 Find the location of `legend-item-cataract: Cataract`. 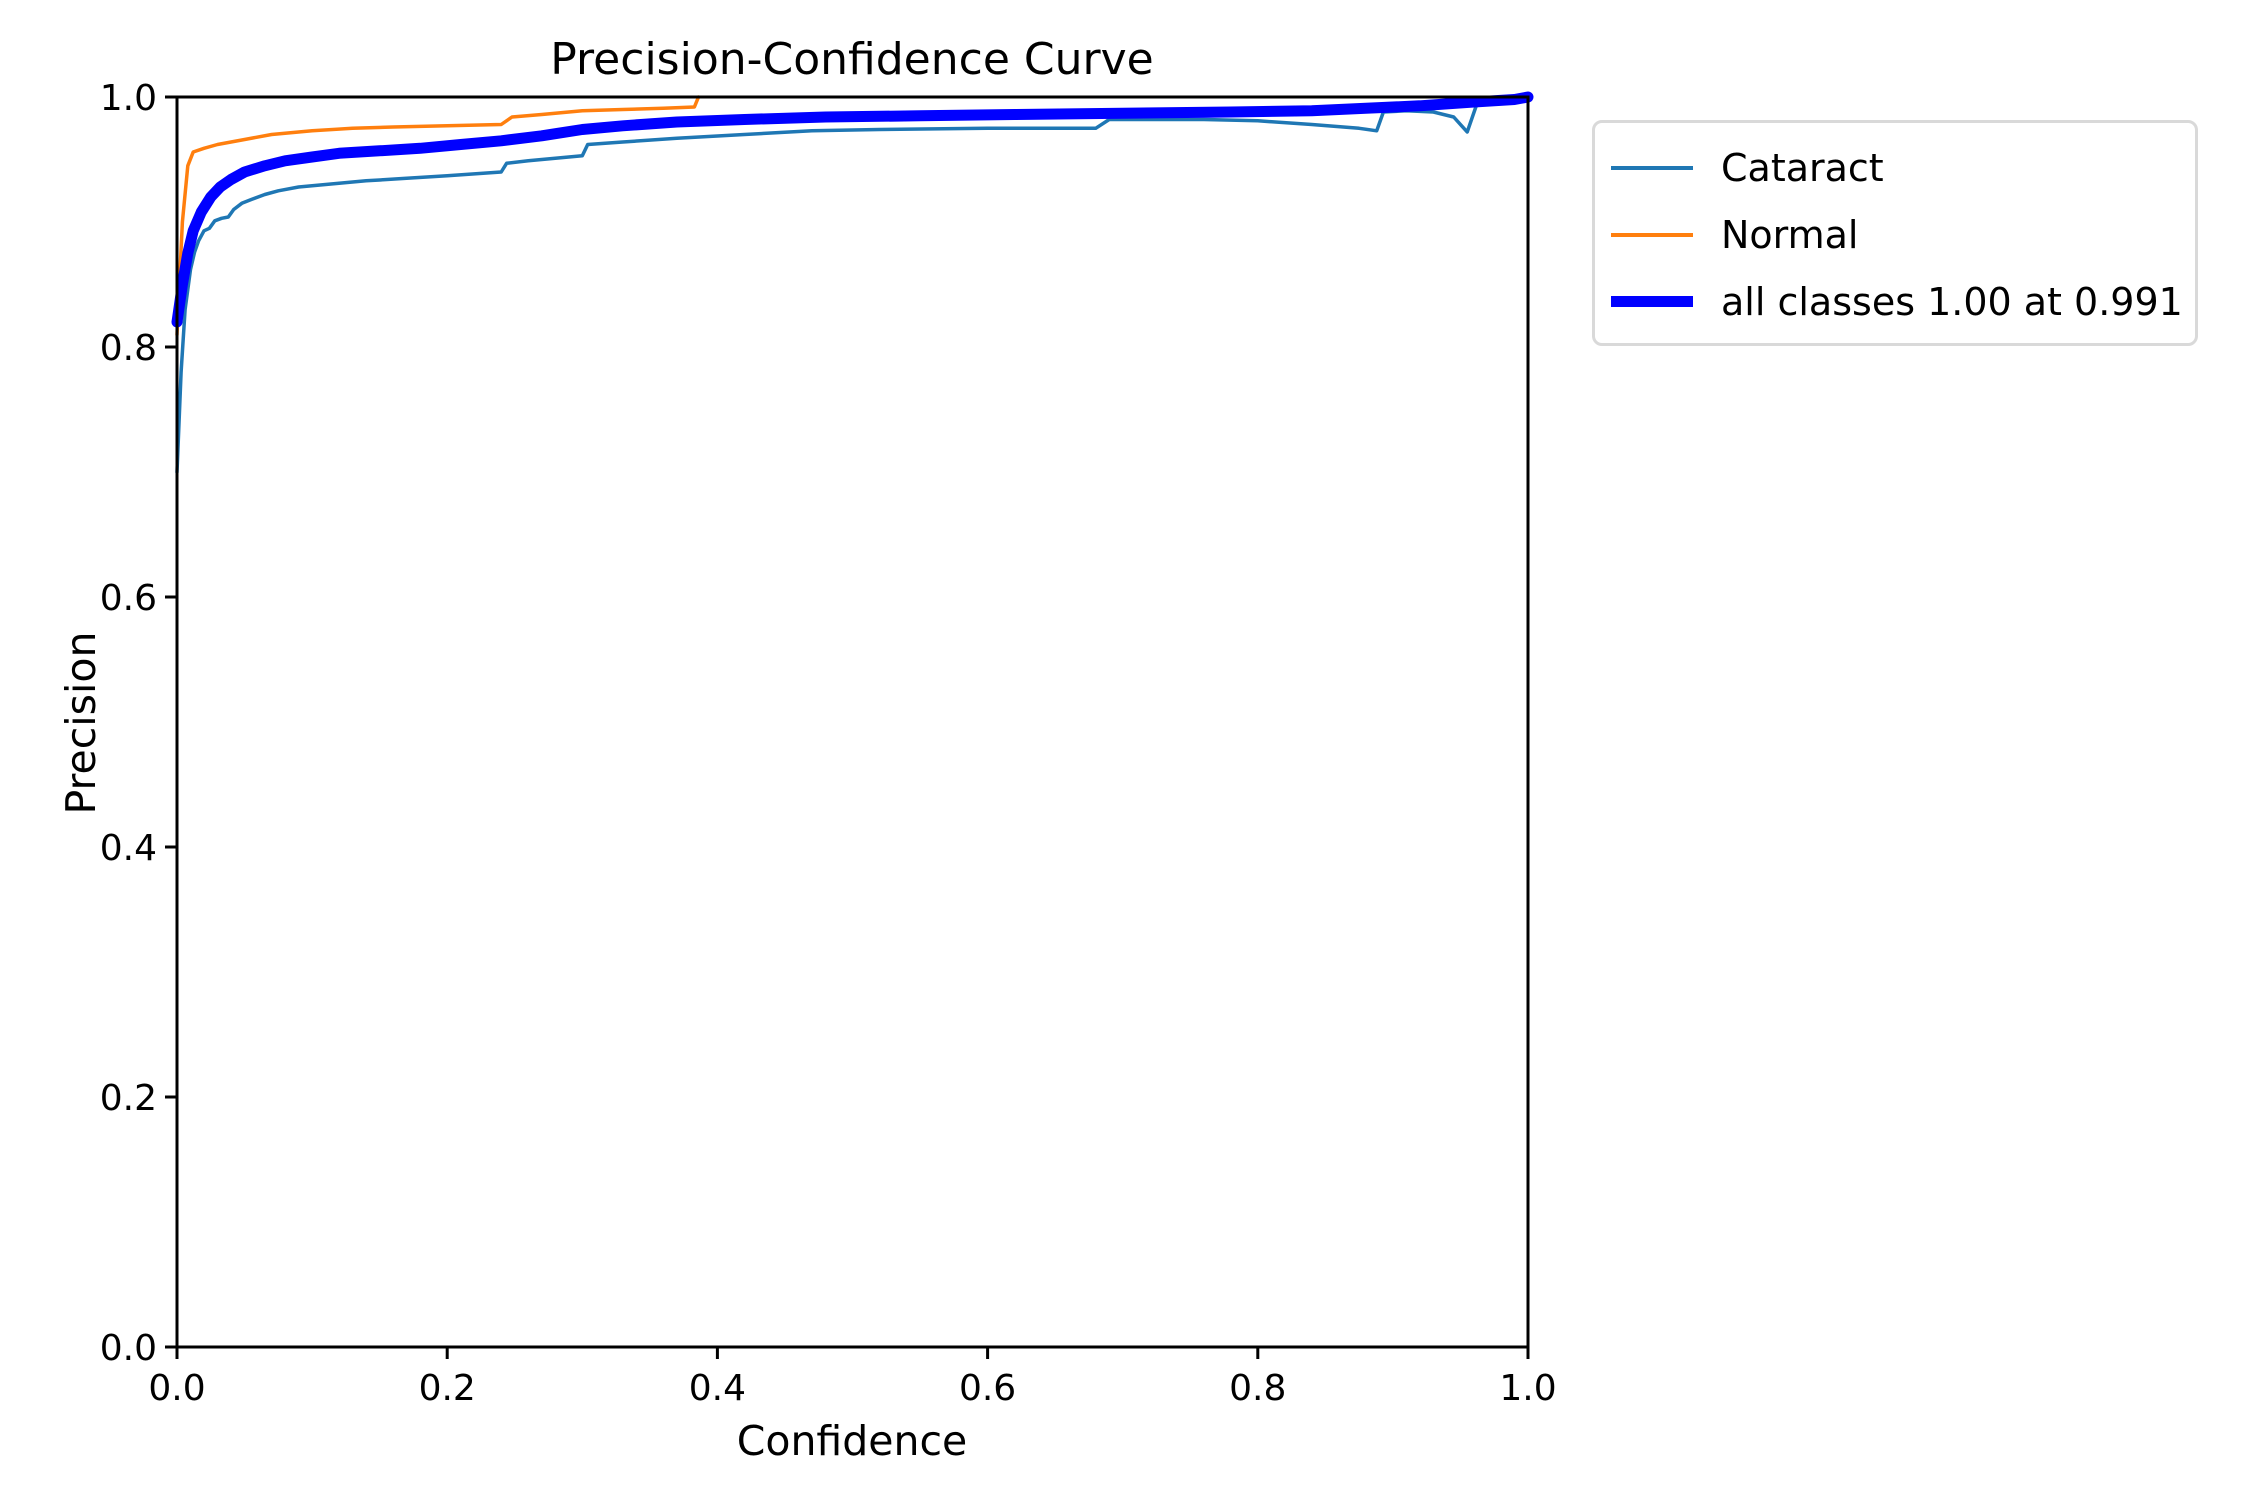

legend-item-cataract: Cataract is located at coordinates (1895, 167).